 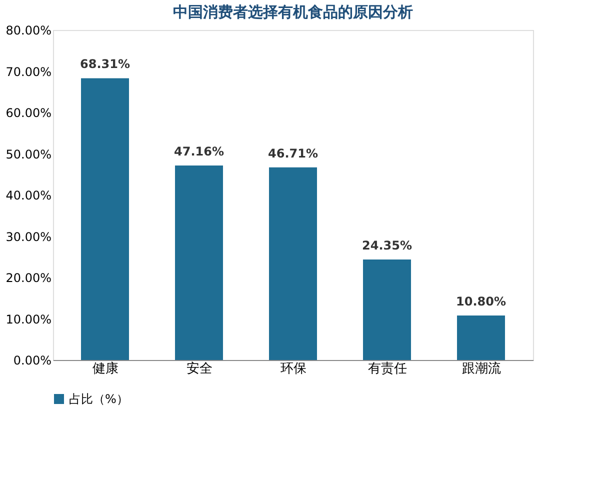 I want to click on chart-title: 中国消费者选择有机食品的原因分析, so click(x=293, y=12).